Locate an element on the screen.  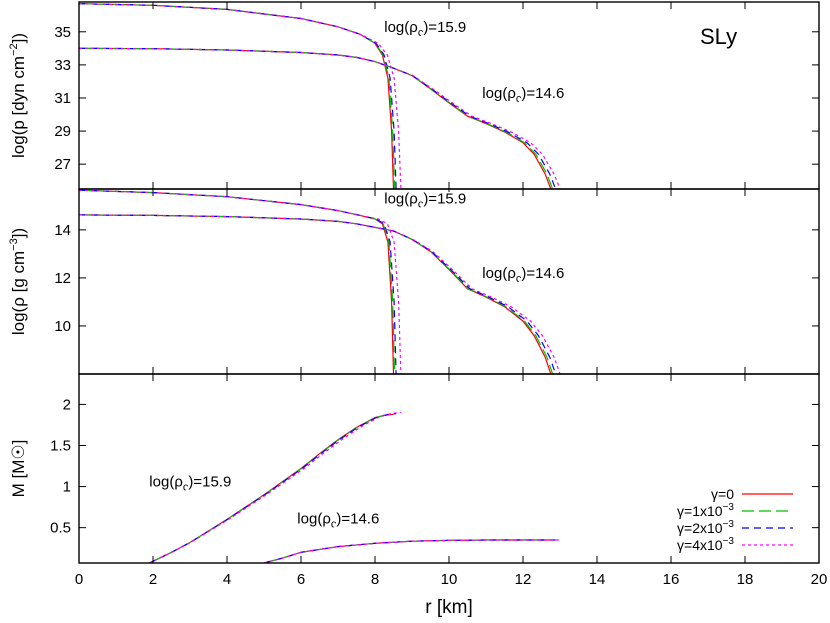
legend-label: γ=0 is located at coordinates (722, 494).